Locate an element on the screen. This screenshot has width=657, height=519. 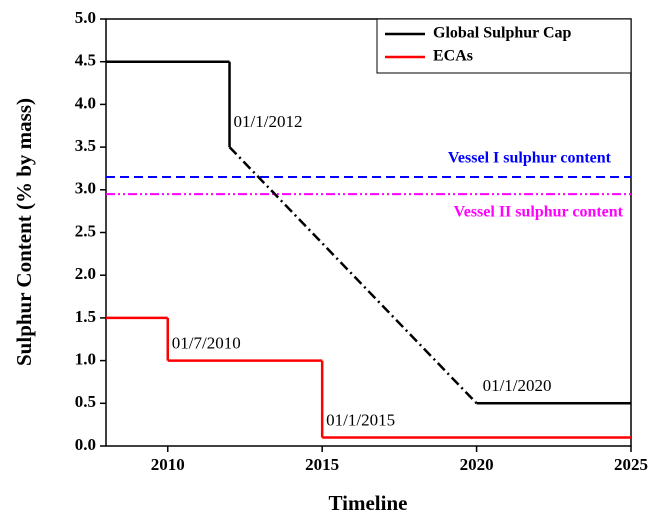
x-tick-label: 2015 is located at coordinates (322, 464).